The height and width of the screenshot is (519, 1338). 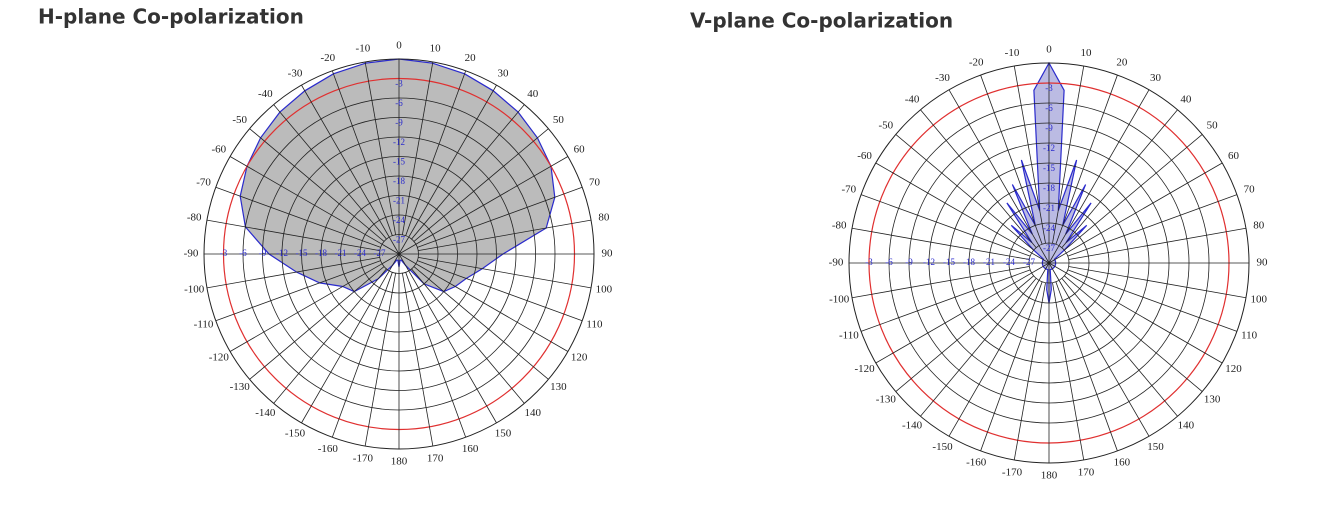 What do you see at coordinates (849, 335) in the screenshot?
I see `angle-label: -110` at bounding box center [849, 335].